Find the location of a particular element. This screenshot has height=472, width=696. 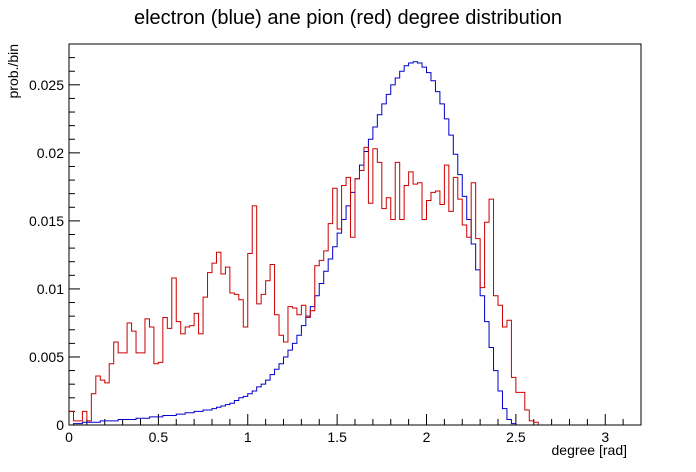

y-tick-label: 0.005 is located at coordinates (46, 357).